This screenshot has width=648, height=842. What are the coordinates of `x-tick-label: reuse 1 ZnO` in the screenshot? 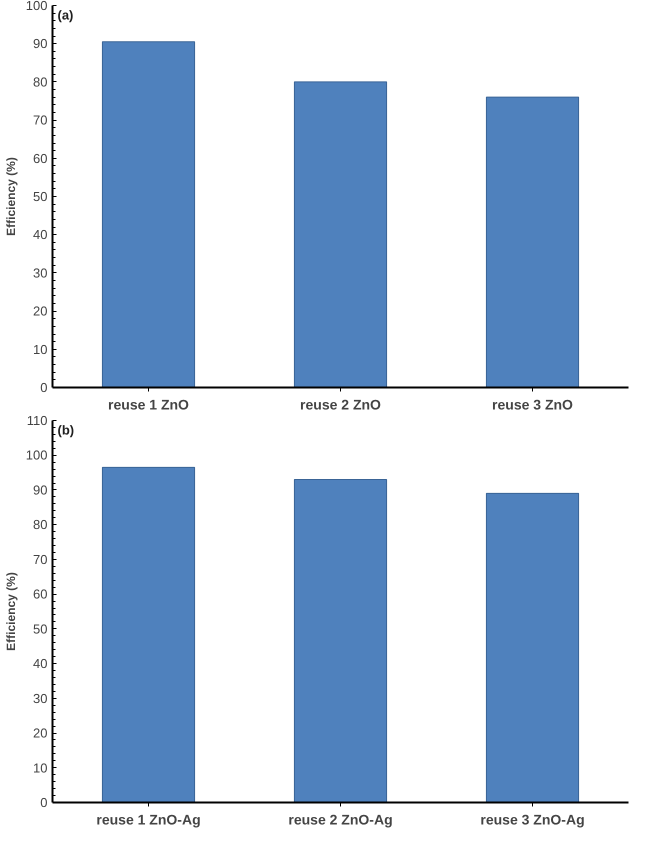 It's located at (149, 404).